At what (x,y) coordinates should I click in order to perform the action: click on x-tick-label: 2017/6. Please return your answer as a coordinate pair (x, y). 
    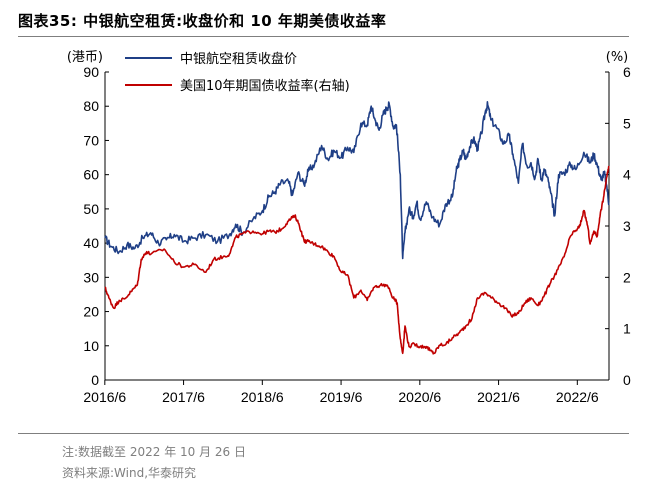
    Looking at the image, I should click on (183, 397).